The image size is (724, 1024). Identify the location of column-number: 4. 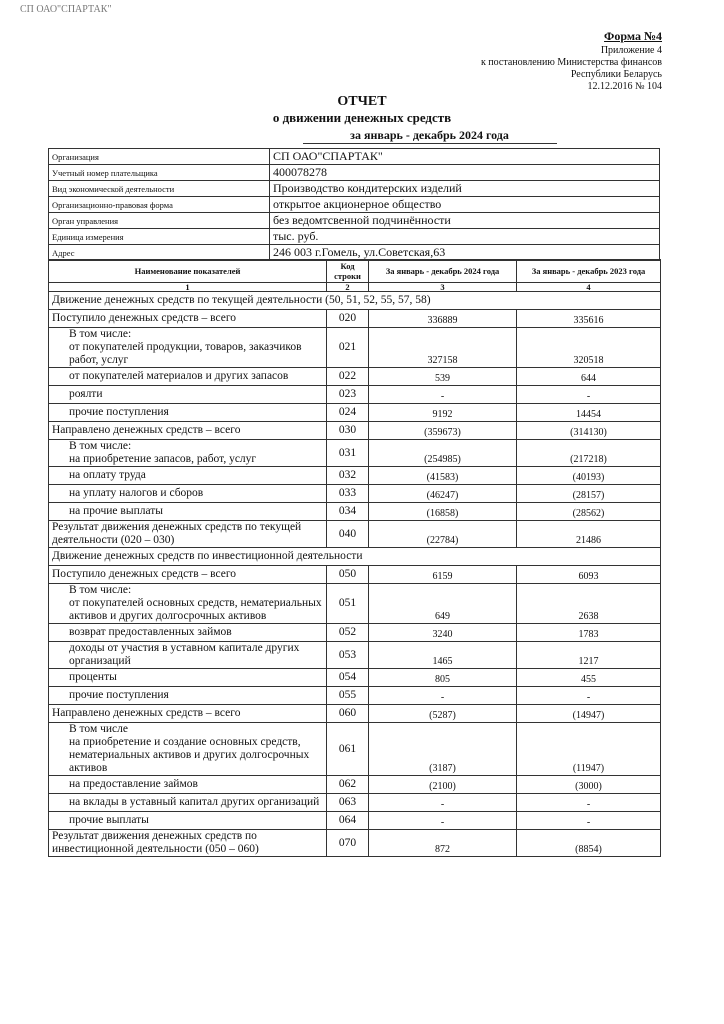
(588, 287).